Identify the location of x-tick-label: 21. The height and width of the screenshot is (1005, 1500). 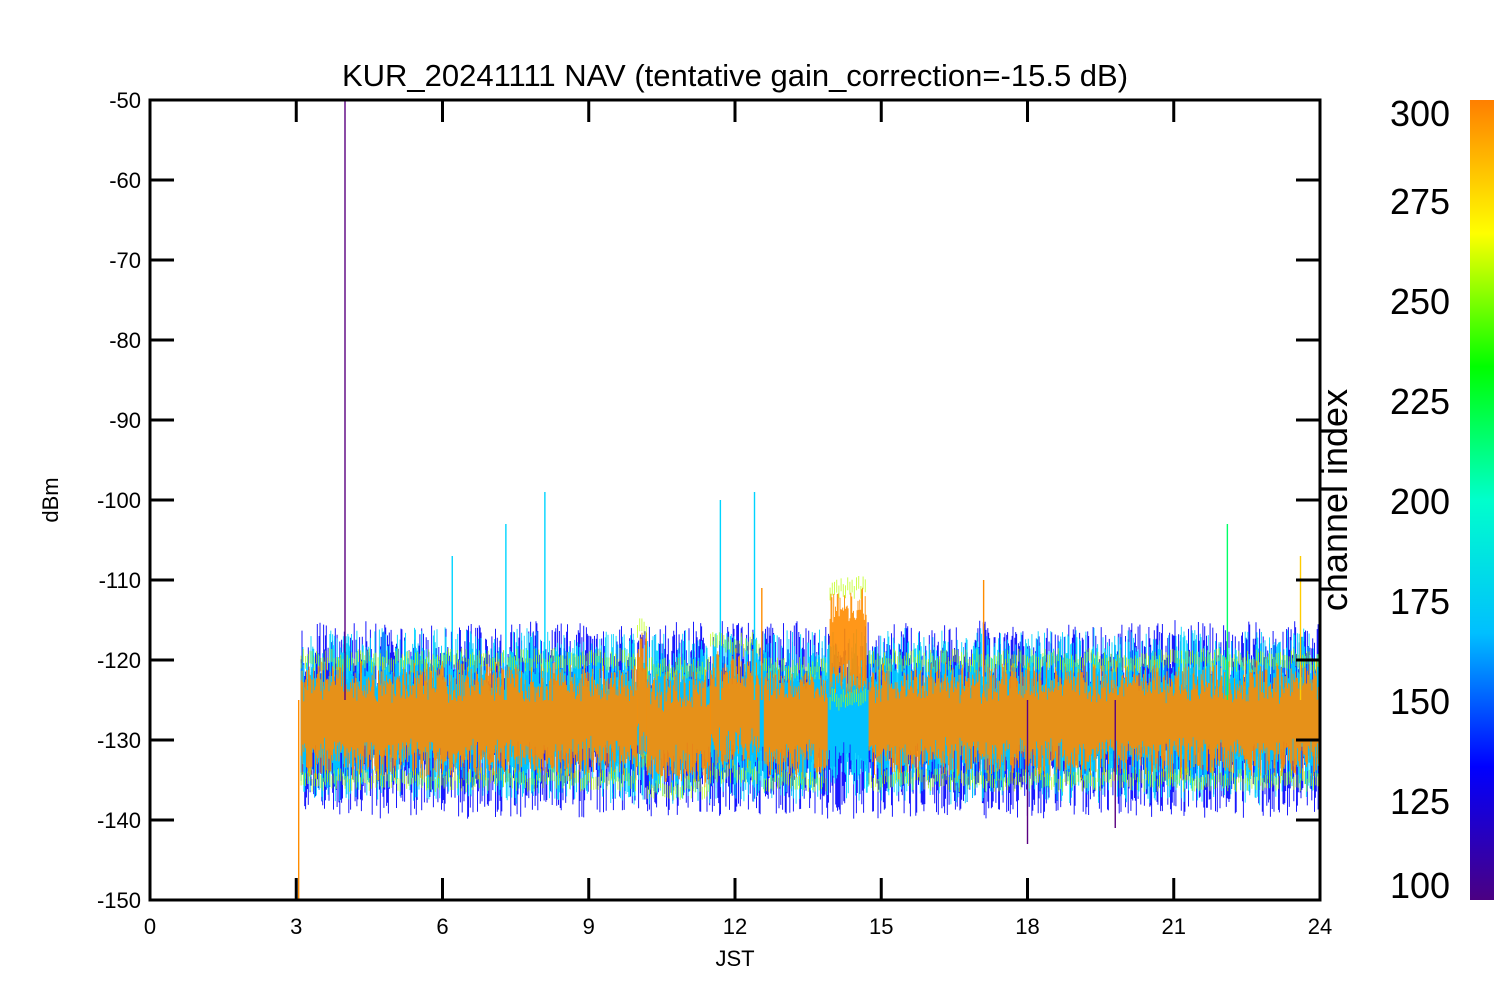
(1174, 926).